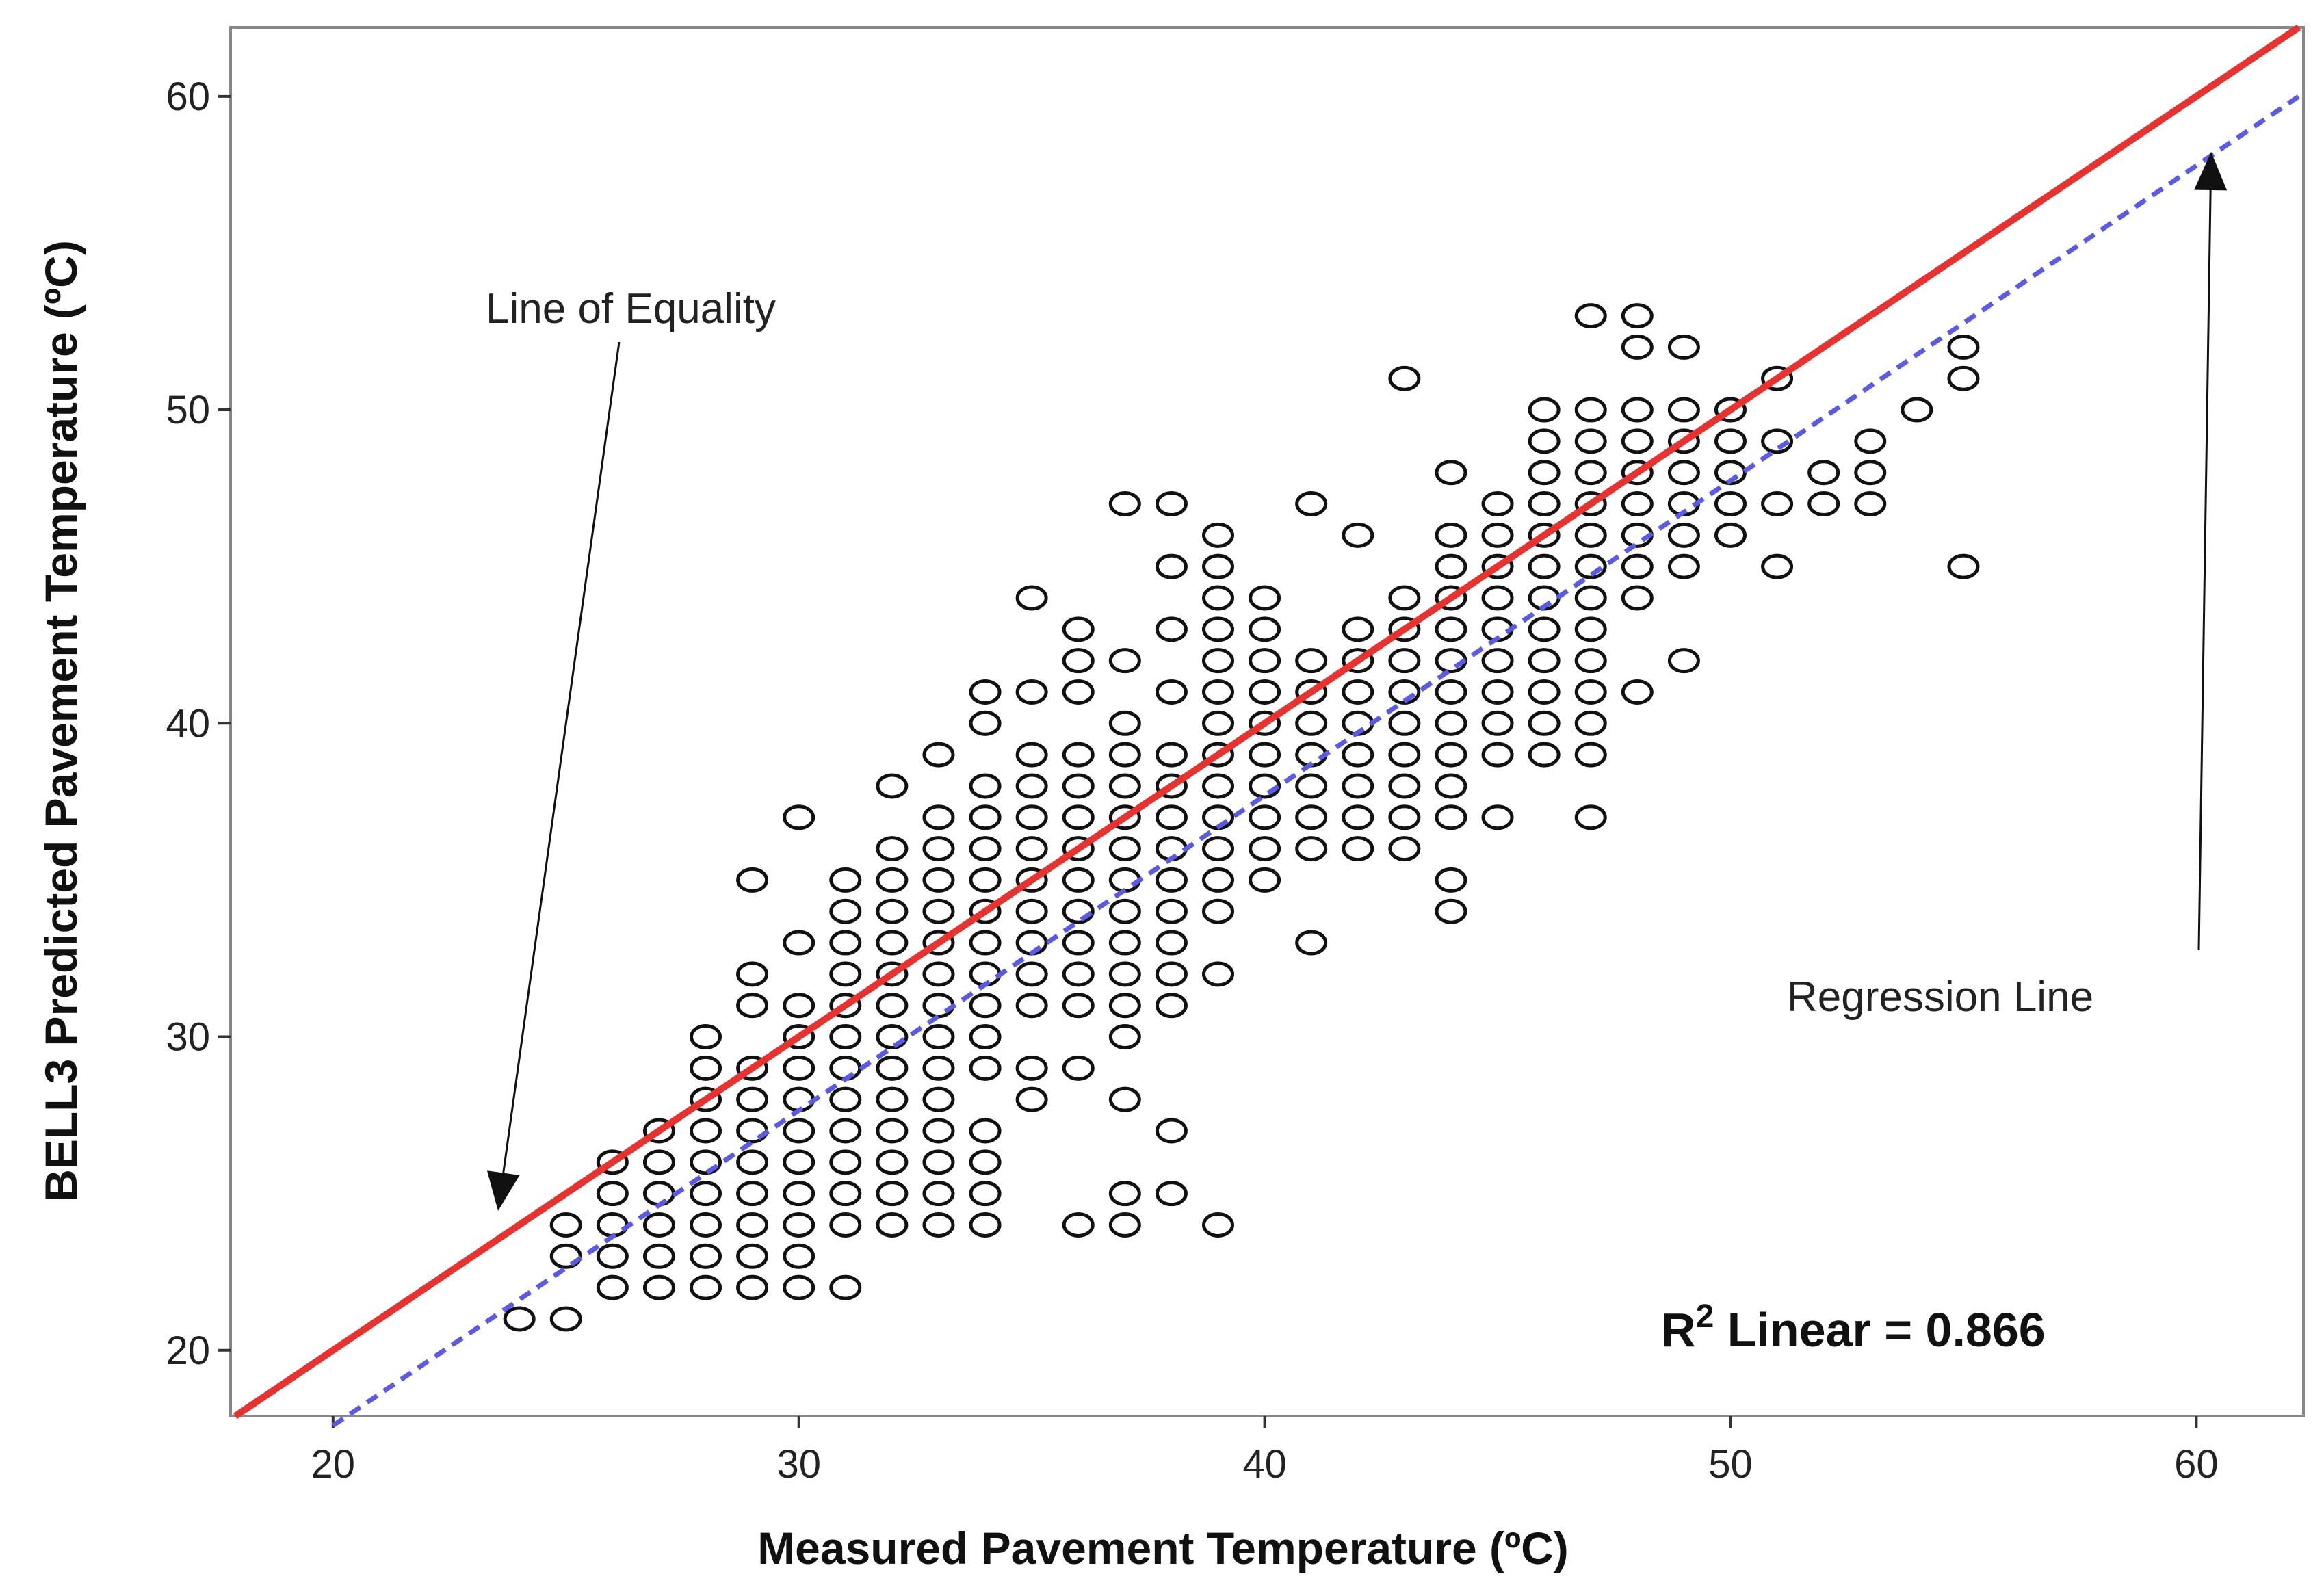 This screenshot has height=1596, width=2324. I want to click on x-axis-title: Measured Pavement Temperature (ºC), so click(1163, 1548).